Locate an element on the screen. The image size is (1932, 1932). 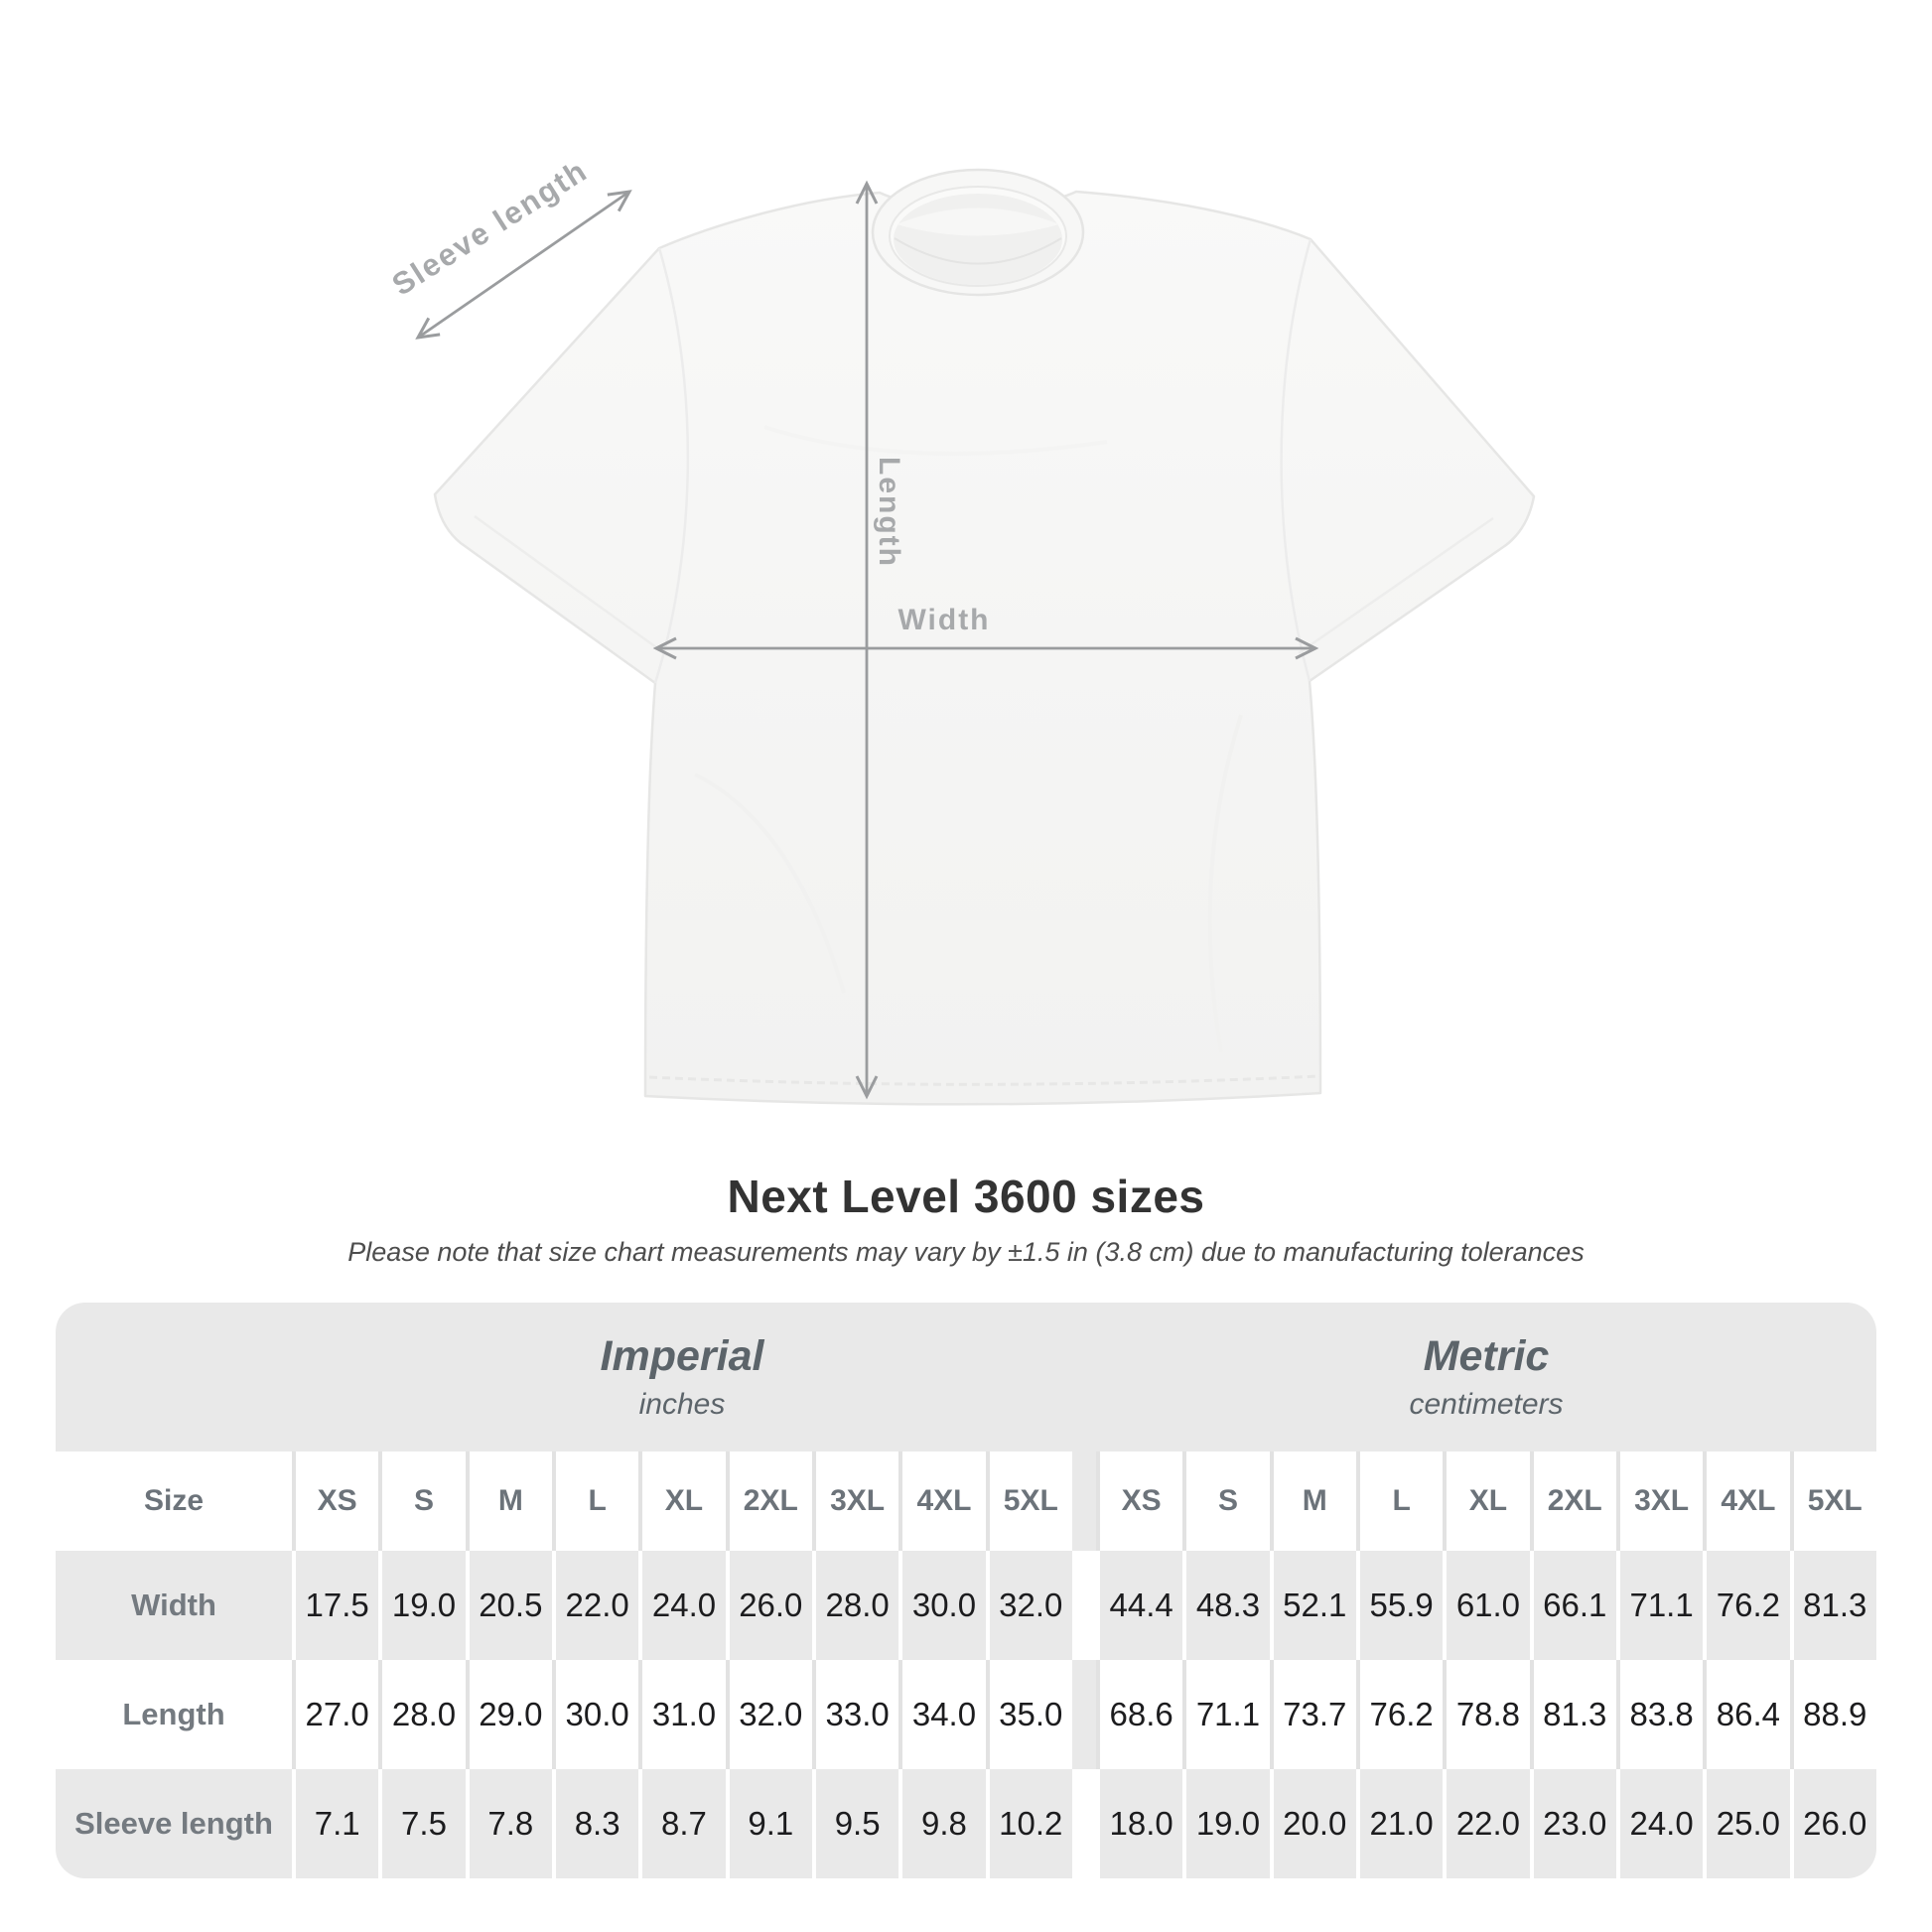
table-cell-metric: 83.8 is located at coordinates (1659, 1714).